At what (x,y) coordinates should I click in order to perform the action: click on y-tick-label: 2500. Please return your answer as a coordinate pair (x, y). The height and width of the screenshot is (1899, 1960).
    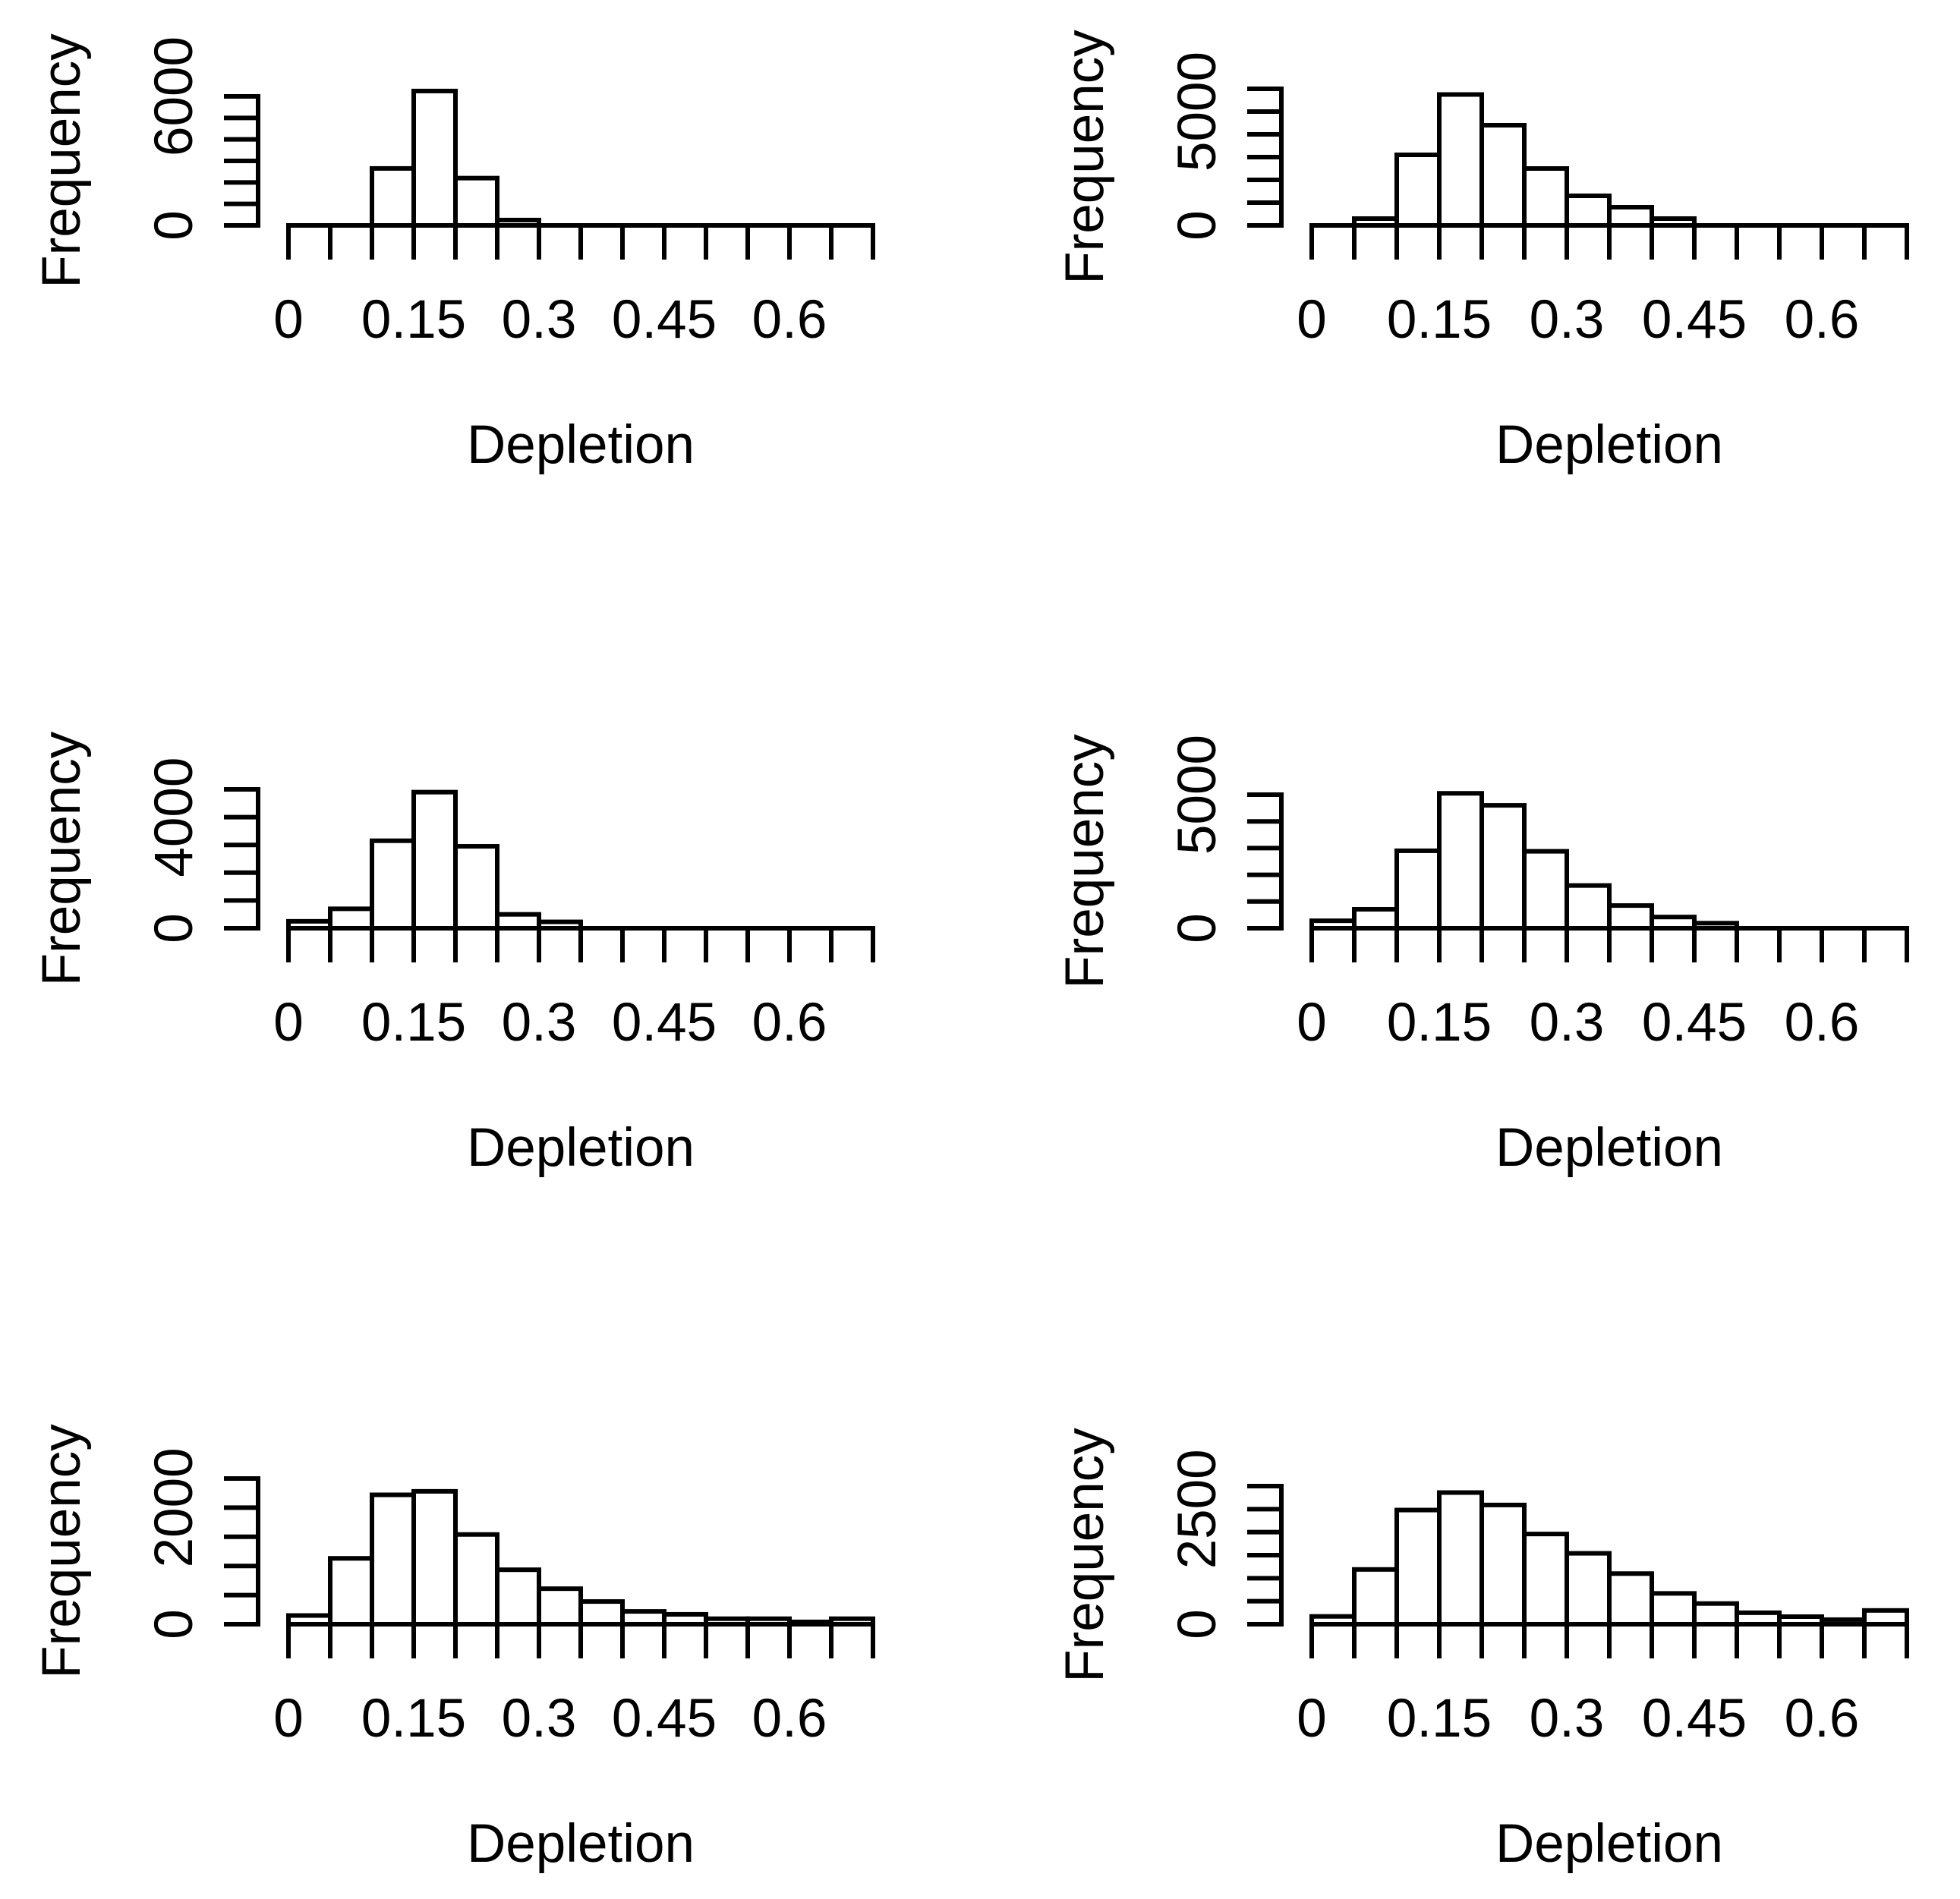
    Looking at the image, I should click on (1197, 1509).